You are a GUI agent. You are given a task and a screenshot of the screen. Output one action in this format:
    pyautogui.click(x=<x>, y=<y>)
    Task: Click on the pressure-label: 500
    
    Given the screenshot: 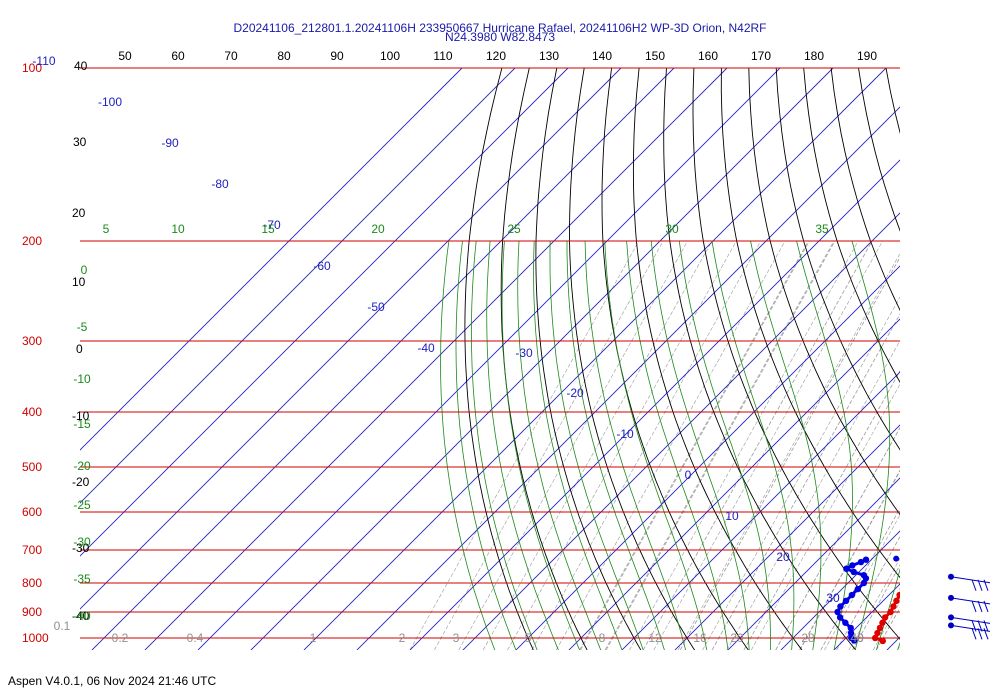 What is the action you would take?
    pyautogui.click(x=32, y=467)
    